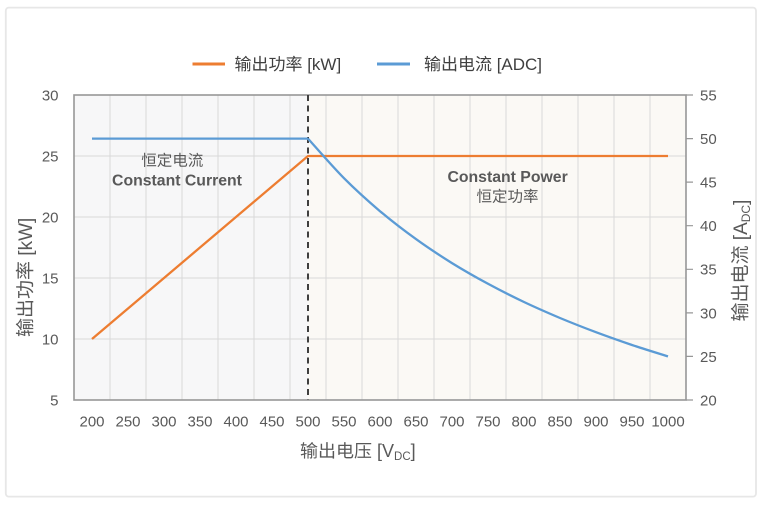 The height and width of the screenshot is (506, 763). What do you see at coordinates (708, 226) in the screenshot?
I see `svg-text: 40` at bounding box center [708, 226].